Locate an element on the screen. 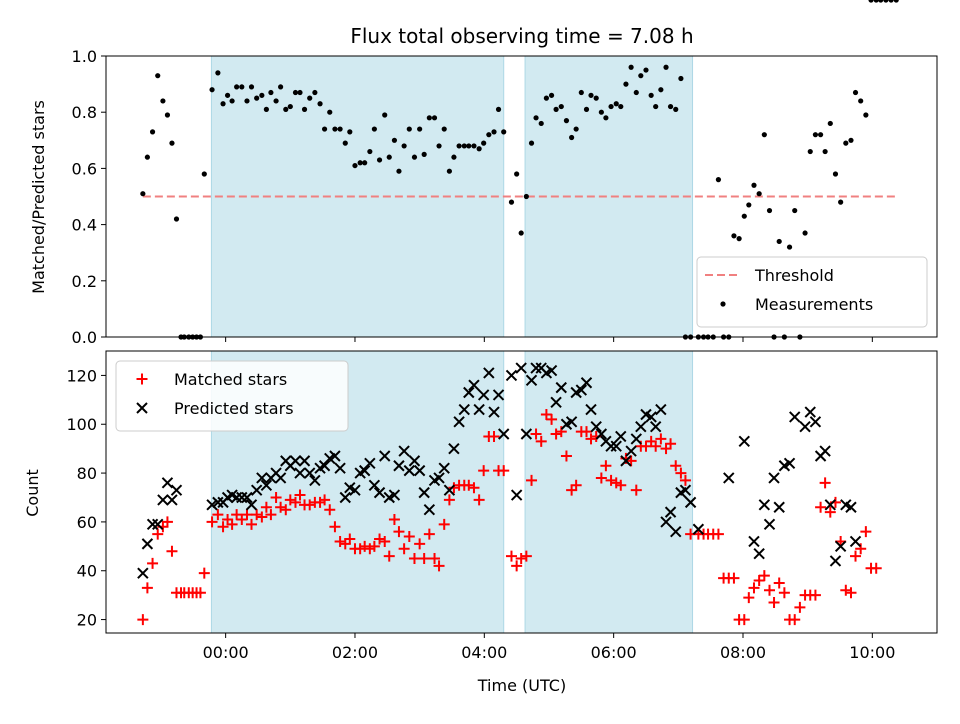  legend-box is located at coordinates (232, 396).